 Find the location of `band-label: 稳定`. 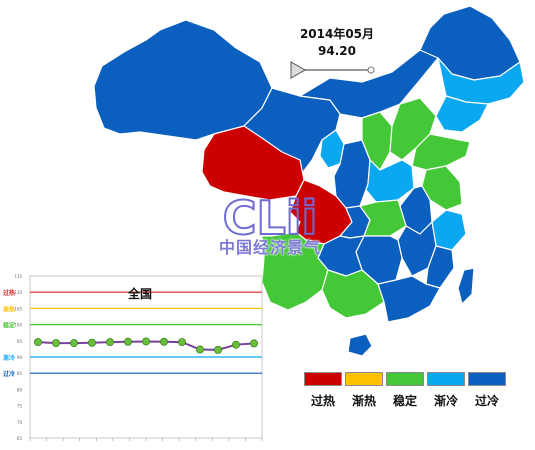

band-label: 稳定 is located at coordinates (9, 326).